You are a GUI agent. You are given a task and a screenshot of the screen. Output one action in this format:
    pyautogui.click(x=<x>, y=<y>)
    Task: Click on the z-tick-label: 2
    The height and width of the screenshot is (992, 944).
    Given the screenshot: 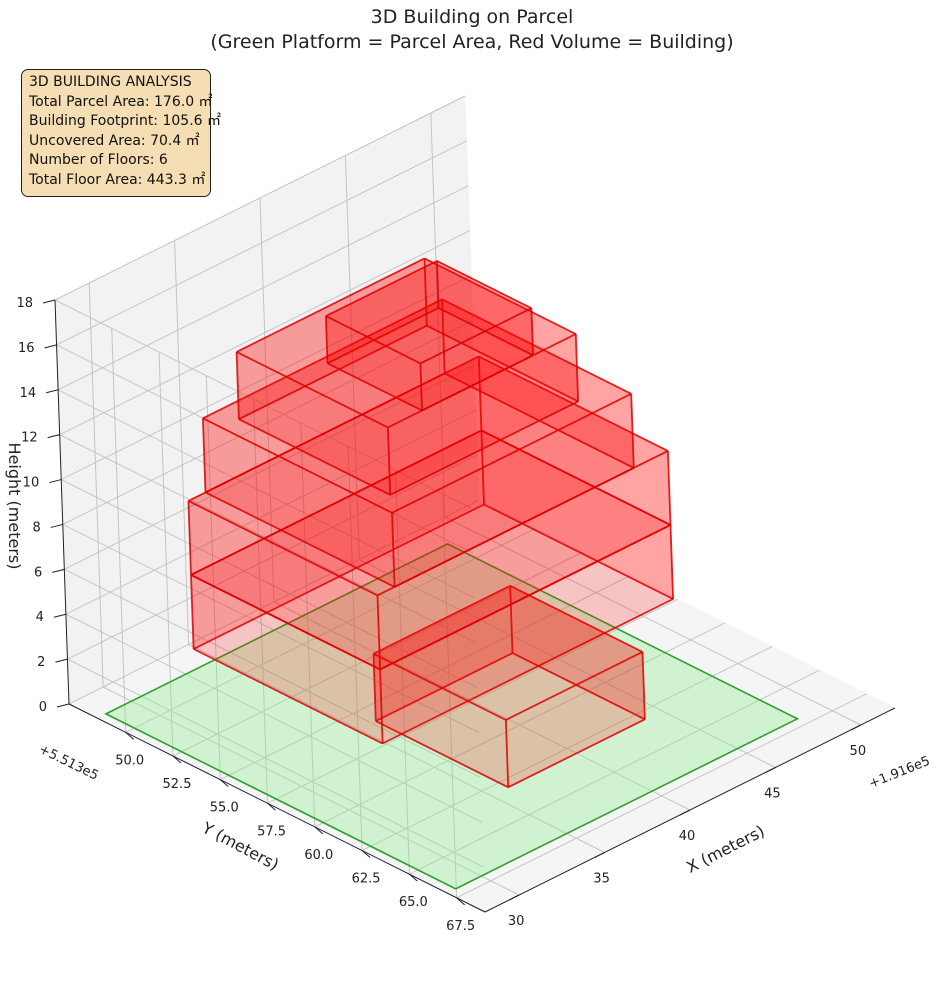 What is the action you would take?
    pyautogui.click(x=41, y=662)
    